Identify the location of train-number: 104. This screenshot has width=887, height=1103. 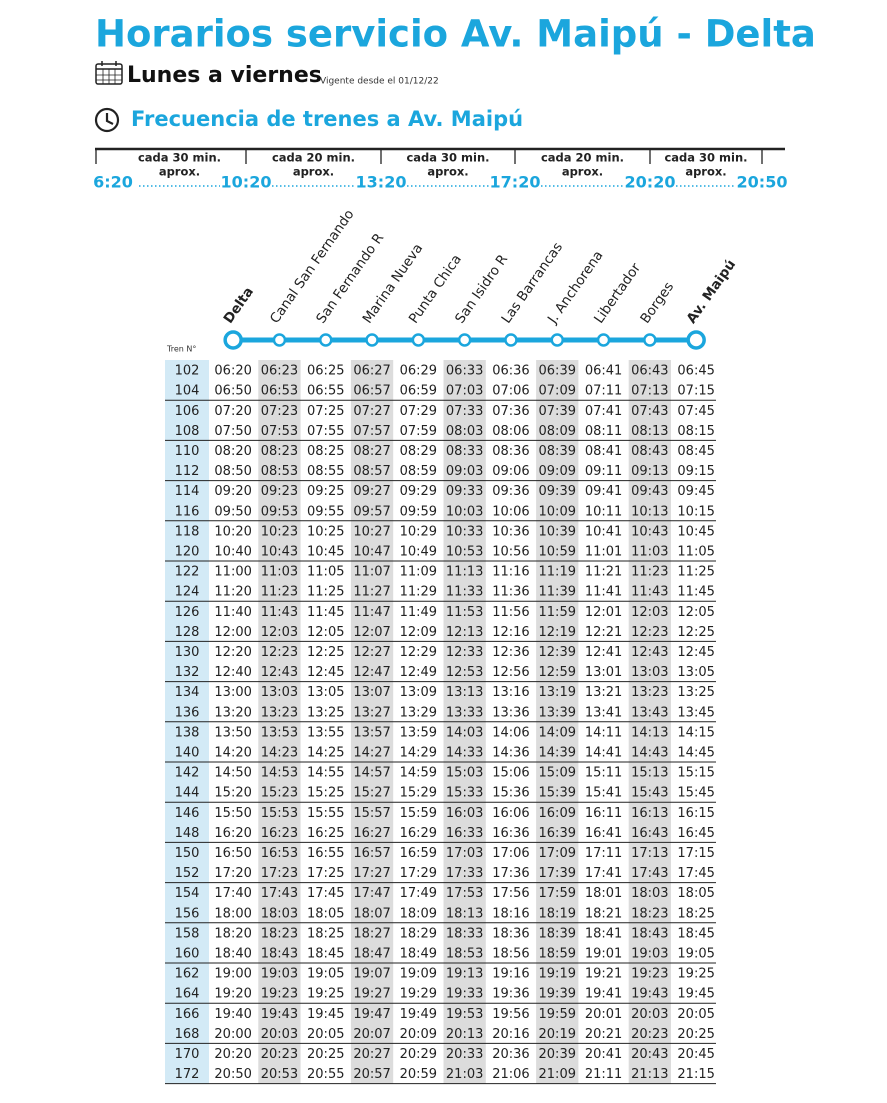
(187, 391).